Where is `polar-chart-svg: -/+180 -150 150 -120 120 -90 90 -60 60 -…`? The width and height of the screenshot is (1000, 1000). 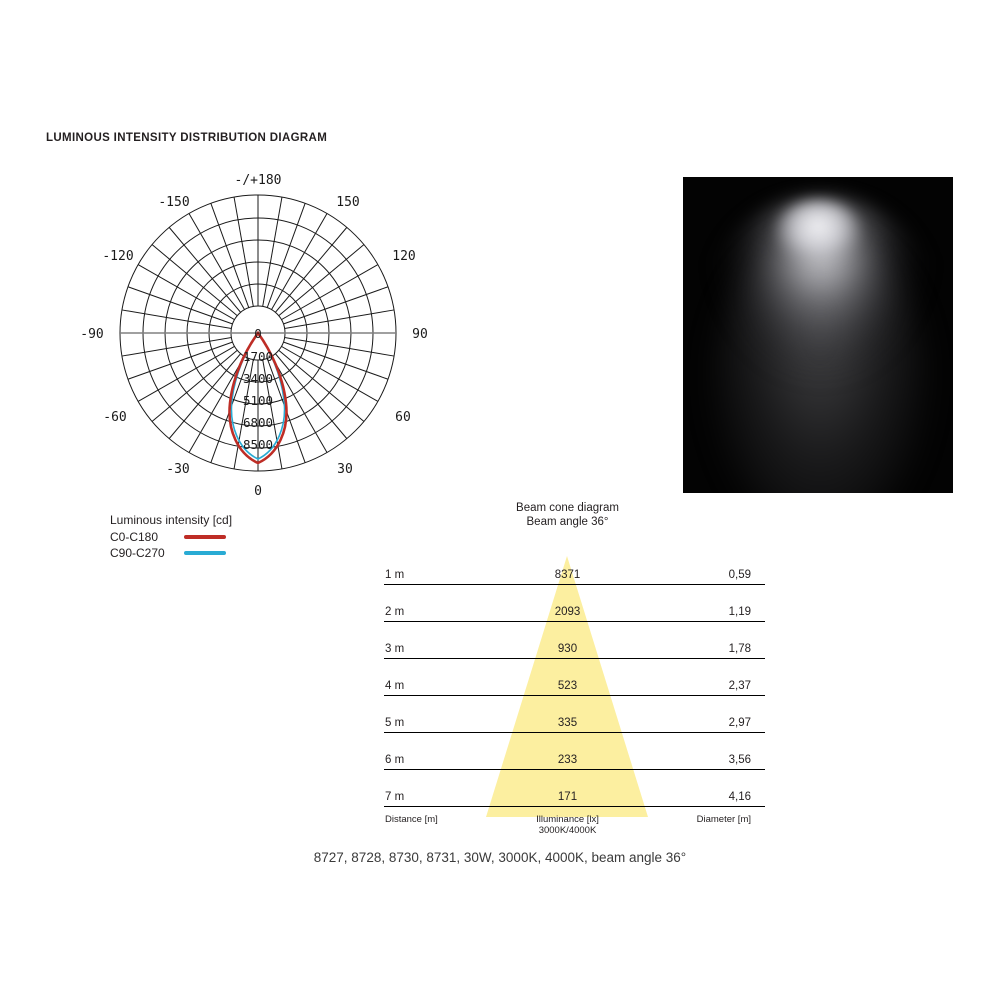 polar-chart-svg: -/+180 -150 150 -120 120 -90 90 -60 60 -… is located at coordinates (254, 336).